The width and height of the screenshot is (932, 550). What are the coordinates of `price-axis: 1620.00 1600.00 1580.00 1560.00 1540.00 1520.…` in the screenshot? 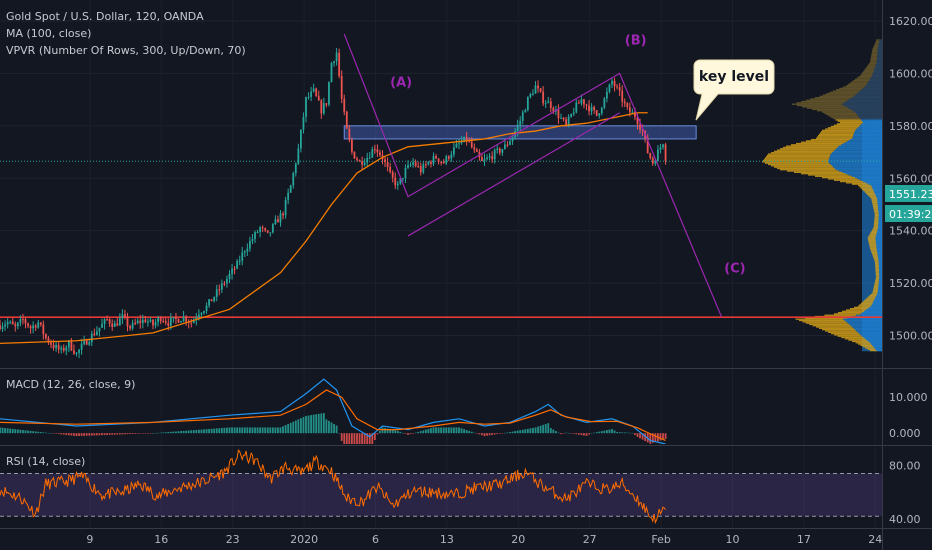 It's located at (910, 179).